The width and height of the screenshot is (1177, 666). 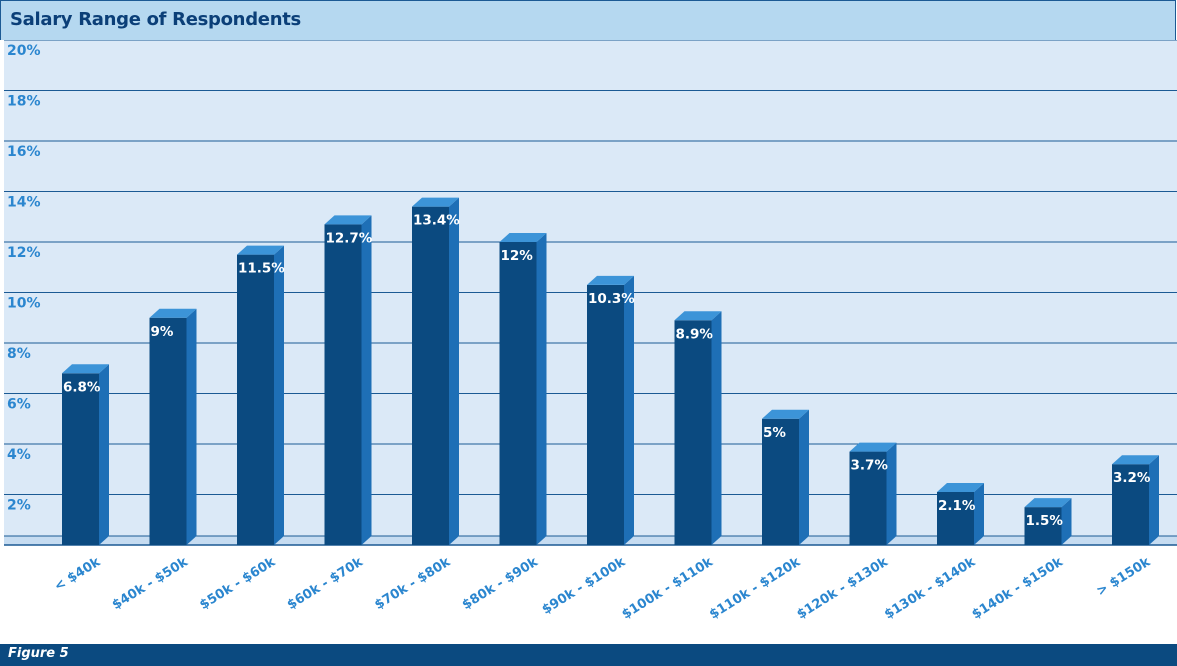 What do you see at coordinates (24, 152) in the screenshot?
I see `y-tick-label: 16%` at bounding box center [24, 152].